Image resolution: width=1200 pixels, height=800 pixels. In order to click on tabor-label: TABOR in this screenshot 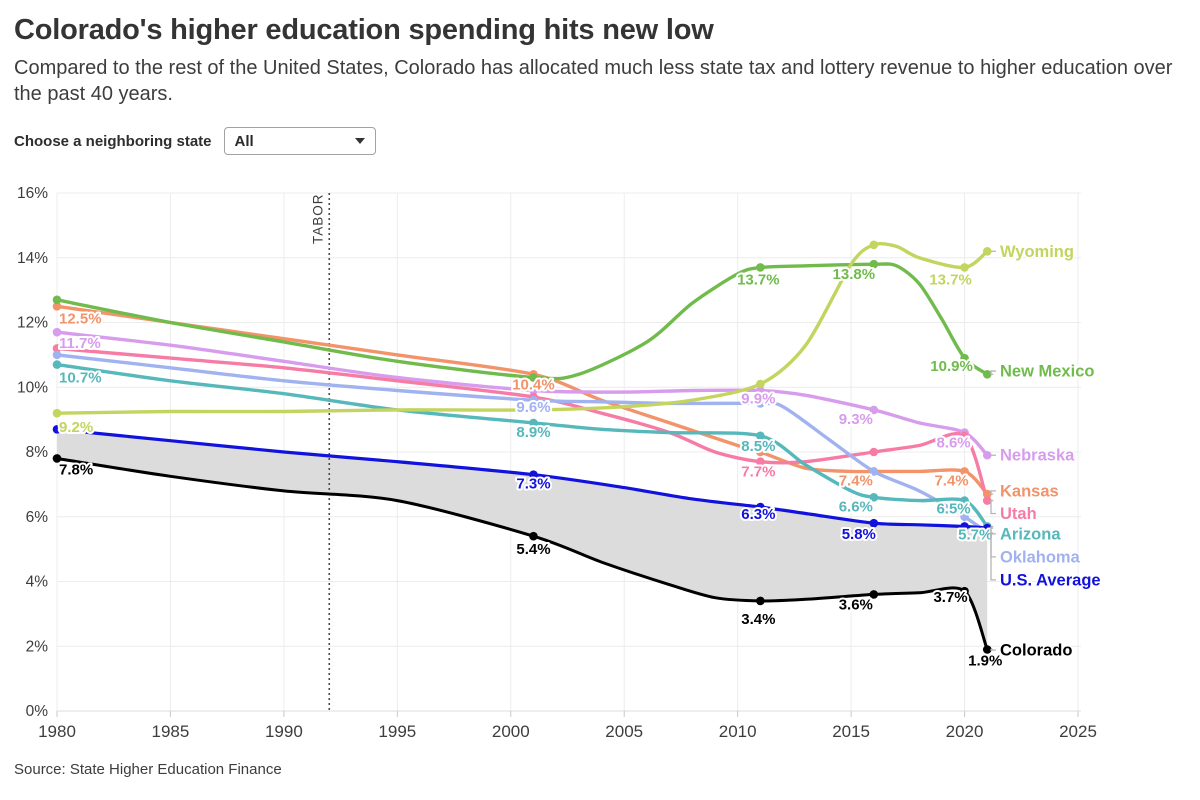, I will do `click(317, 219)`.